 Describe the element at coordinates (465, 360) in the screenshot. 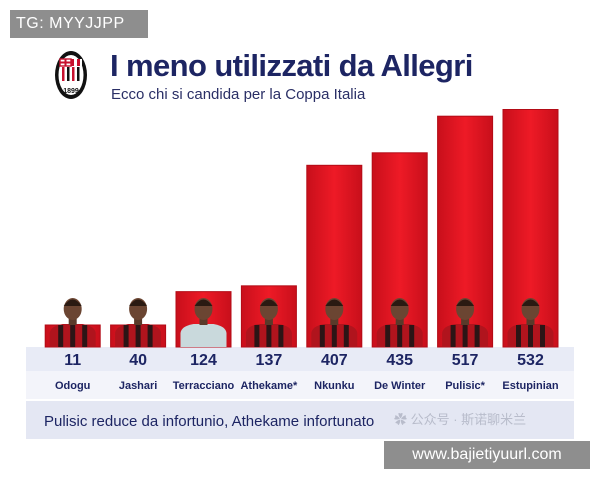

I see `value-label-6: 517` at that location.